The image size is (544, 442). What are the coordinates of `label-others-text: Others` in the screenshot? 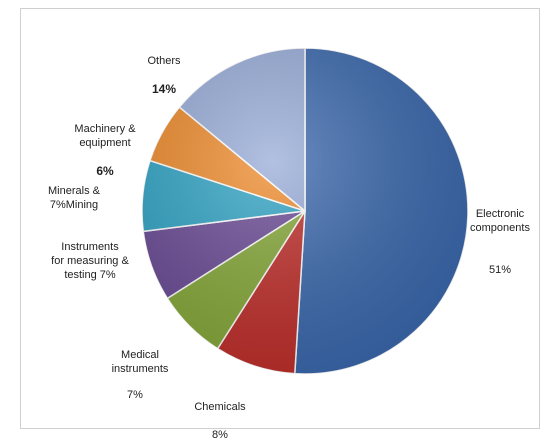 It's located at (164, 61).